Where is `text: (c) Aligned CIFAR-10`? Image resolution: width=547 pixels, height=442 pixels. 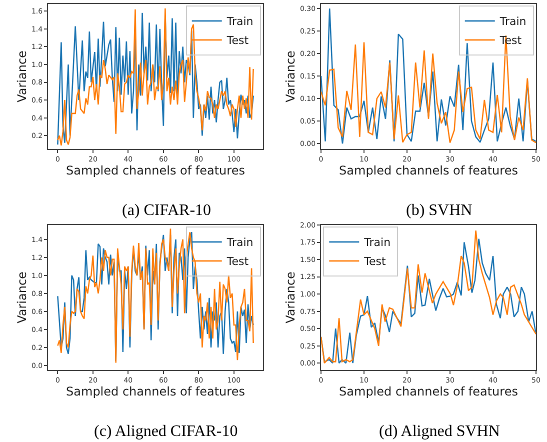
text: (c) Aligned CIFAR-10 is located at coordinates (166, 431).